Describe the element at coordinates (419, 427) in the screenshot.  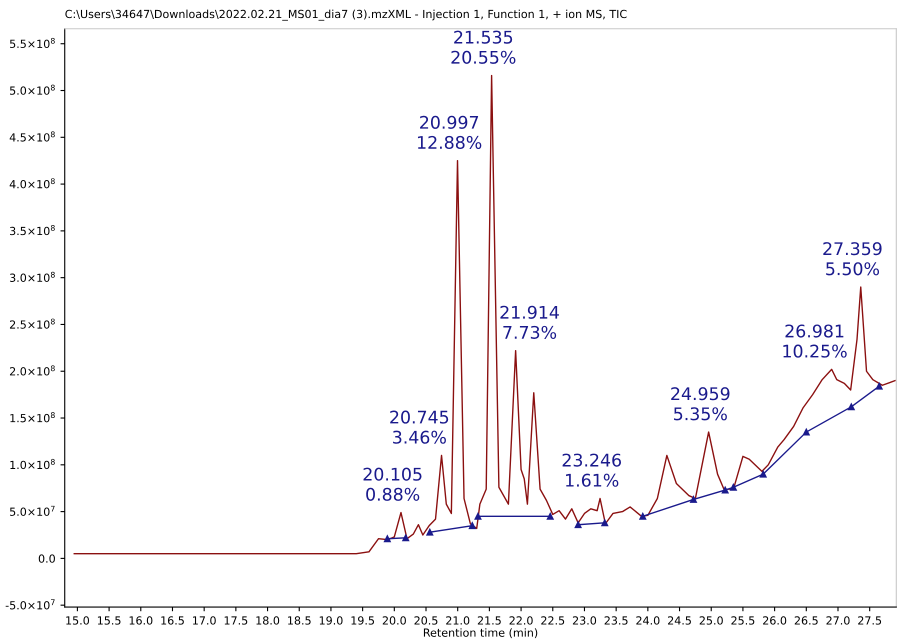
I see `annotation: 20.745 3.46%` at that location.